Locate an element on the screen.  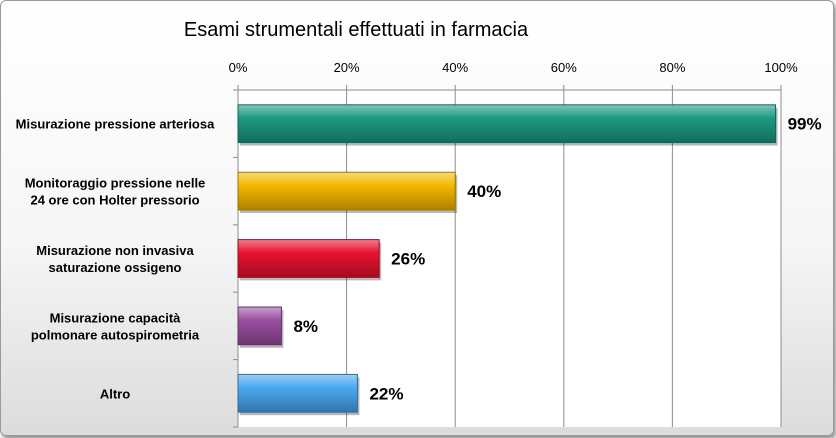
category-label-line: Monitoraggio pressione nelle is located at coordinates (115, 183).